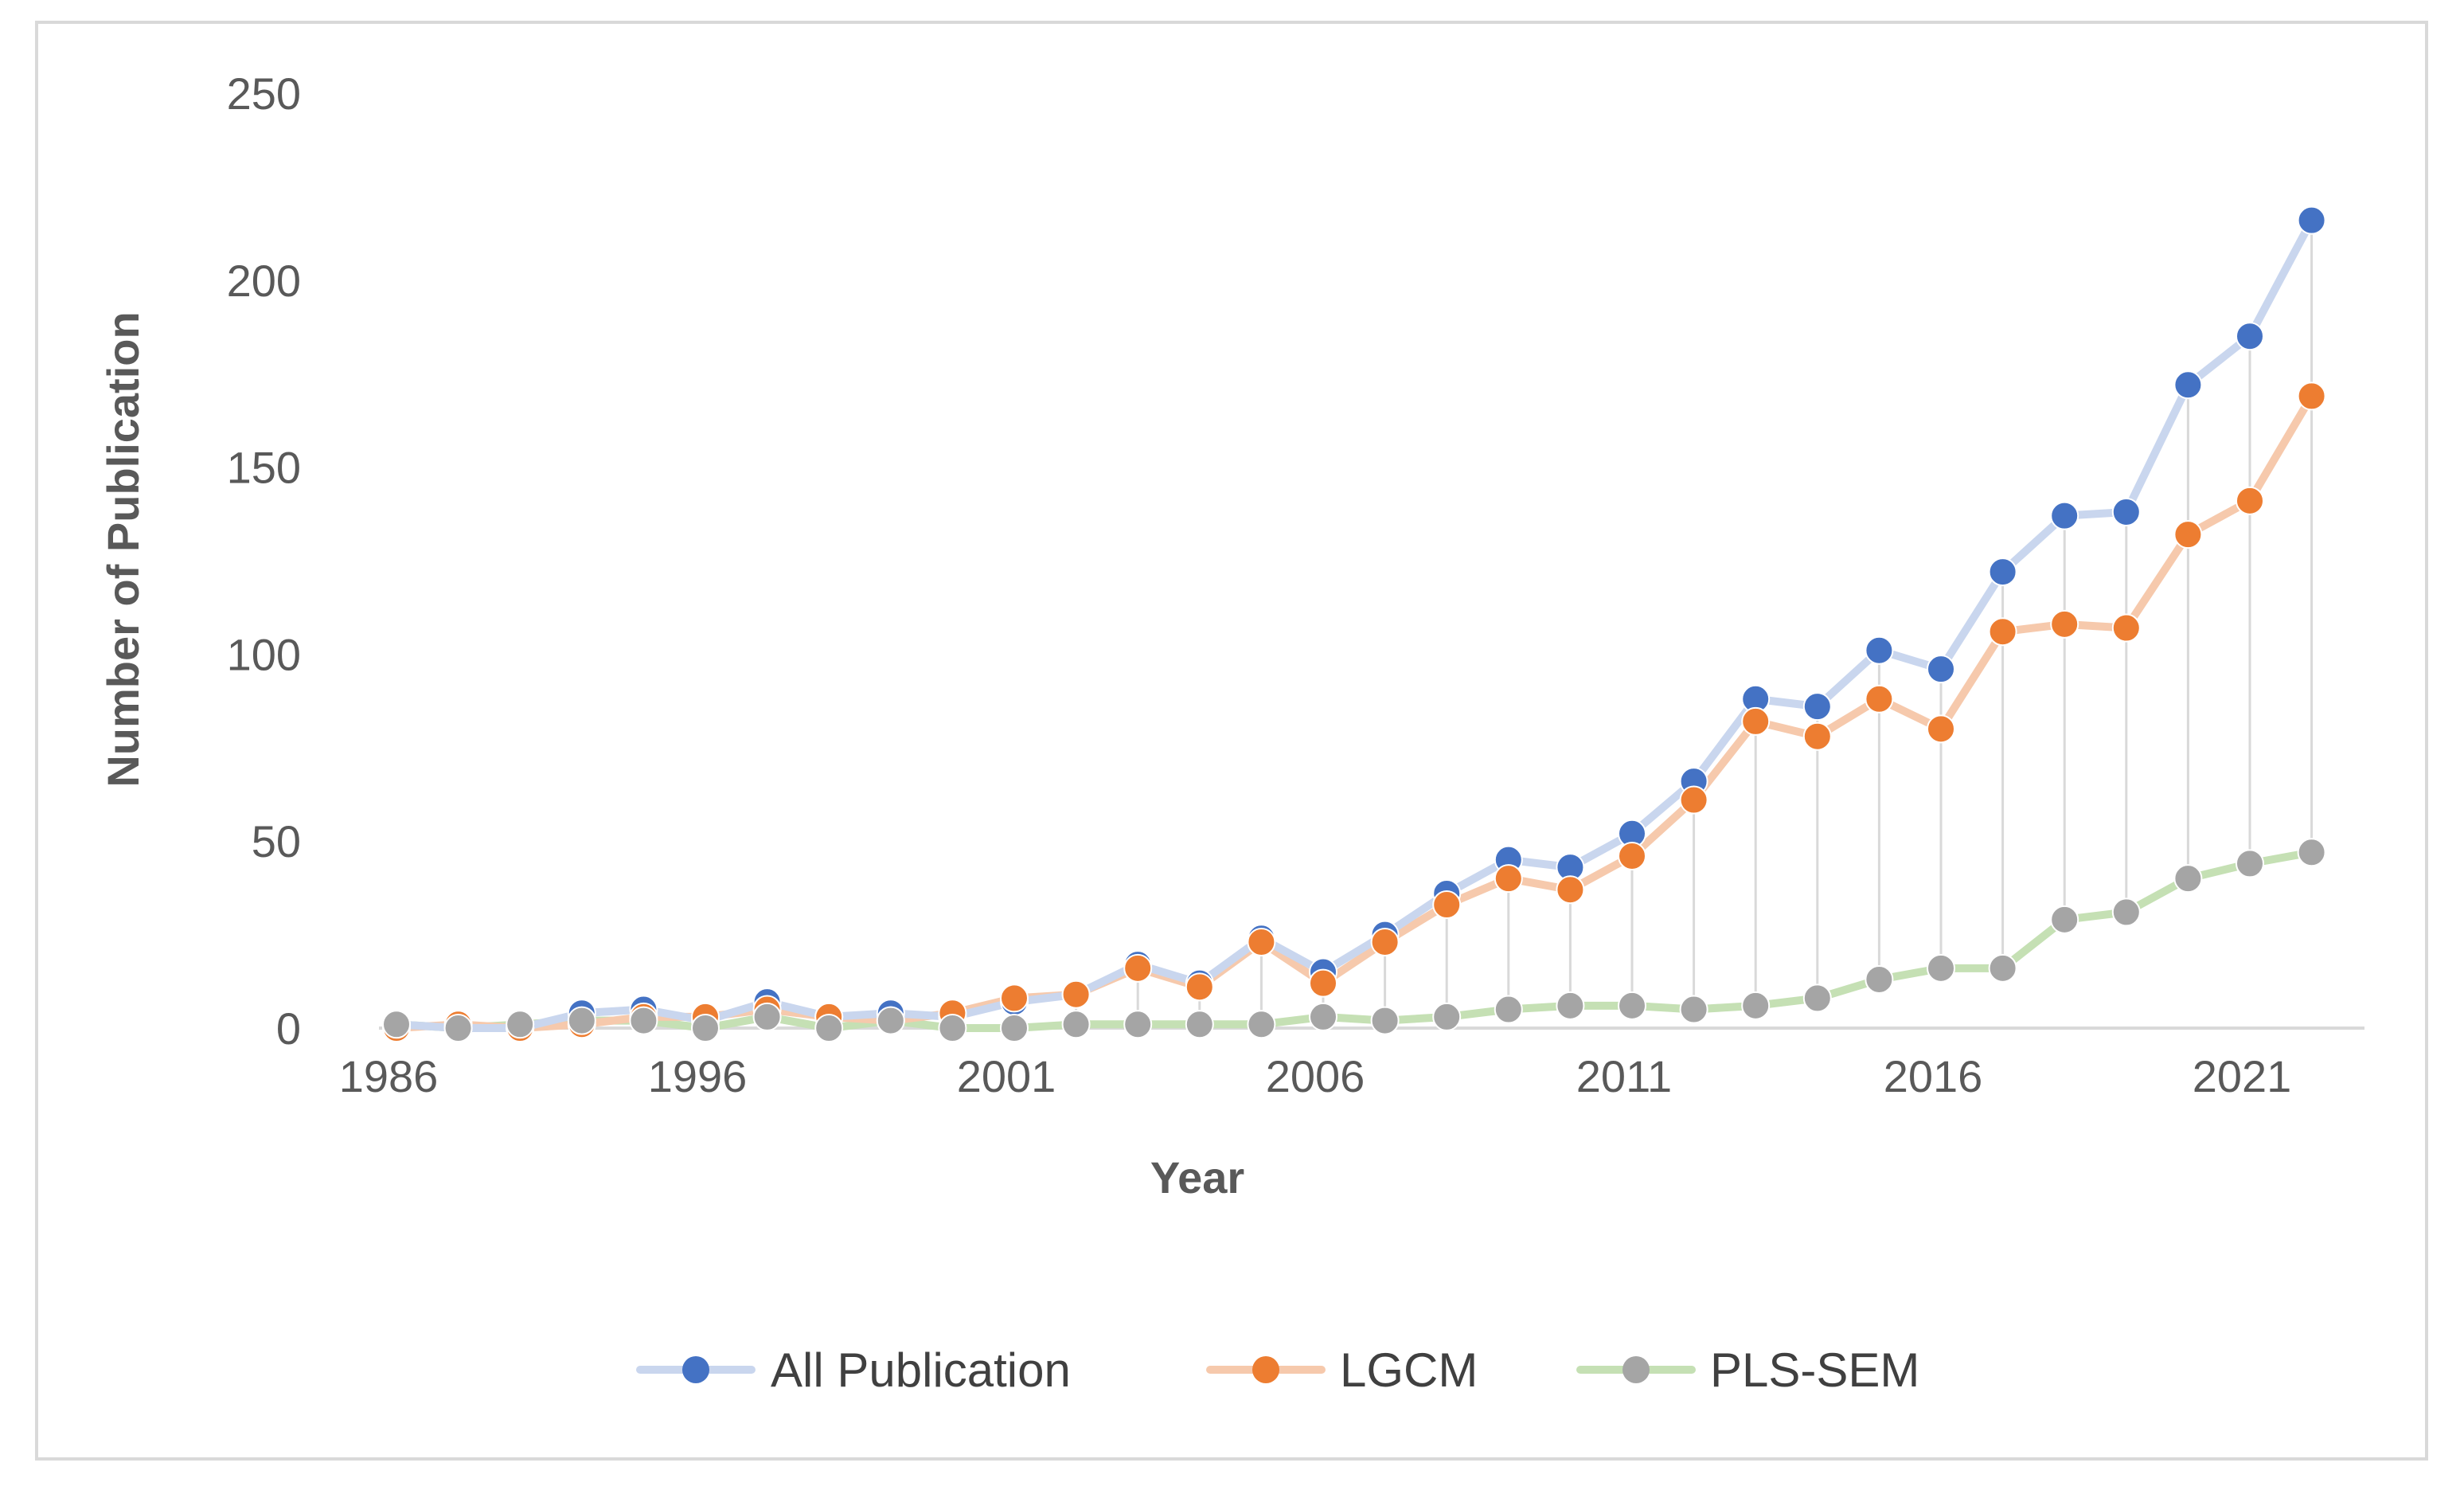  Describe the element at coordinates (921, 1370) in the screenshot. I see `legend-label-all-publication: All Publication` at that location.